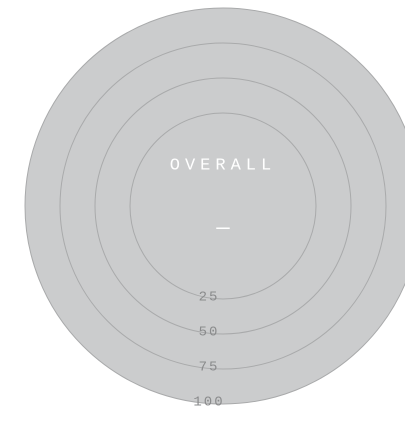 This screenshot has width=405, height=422. Describe the element at coordinates (208, 403) in the screenshot. I see `ring-label: 100` at that location.